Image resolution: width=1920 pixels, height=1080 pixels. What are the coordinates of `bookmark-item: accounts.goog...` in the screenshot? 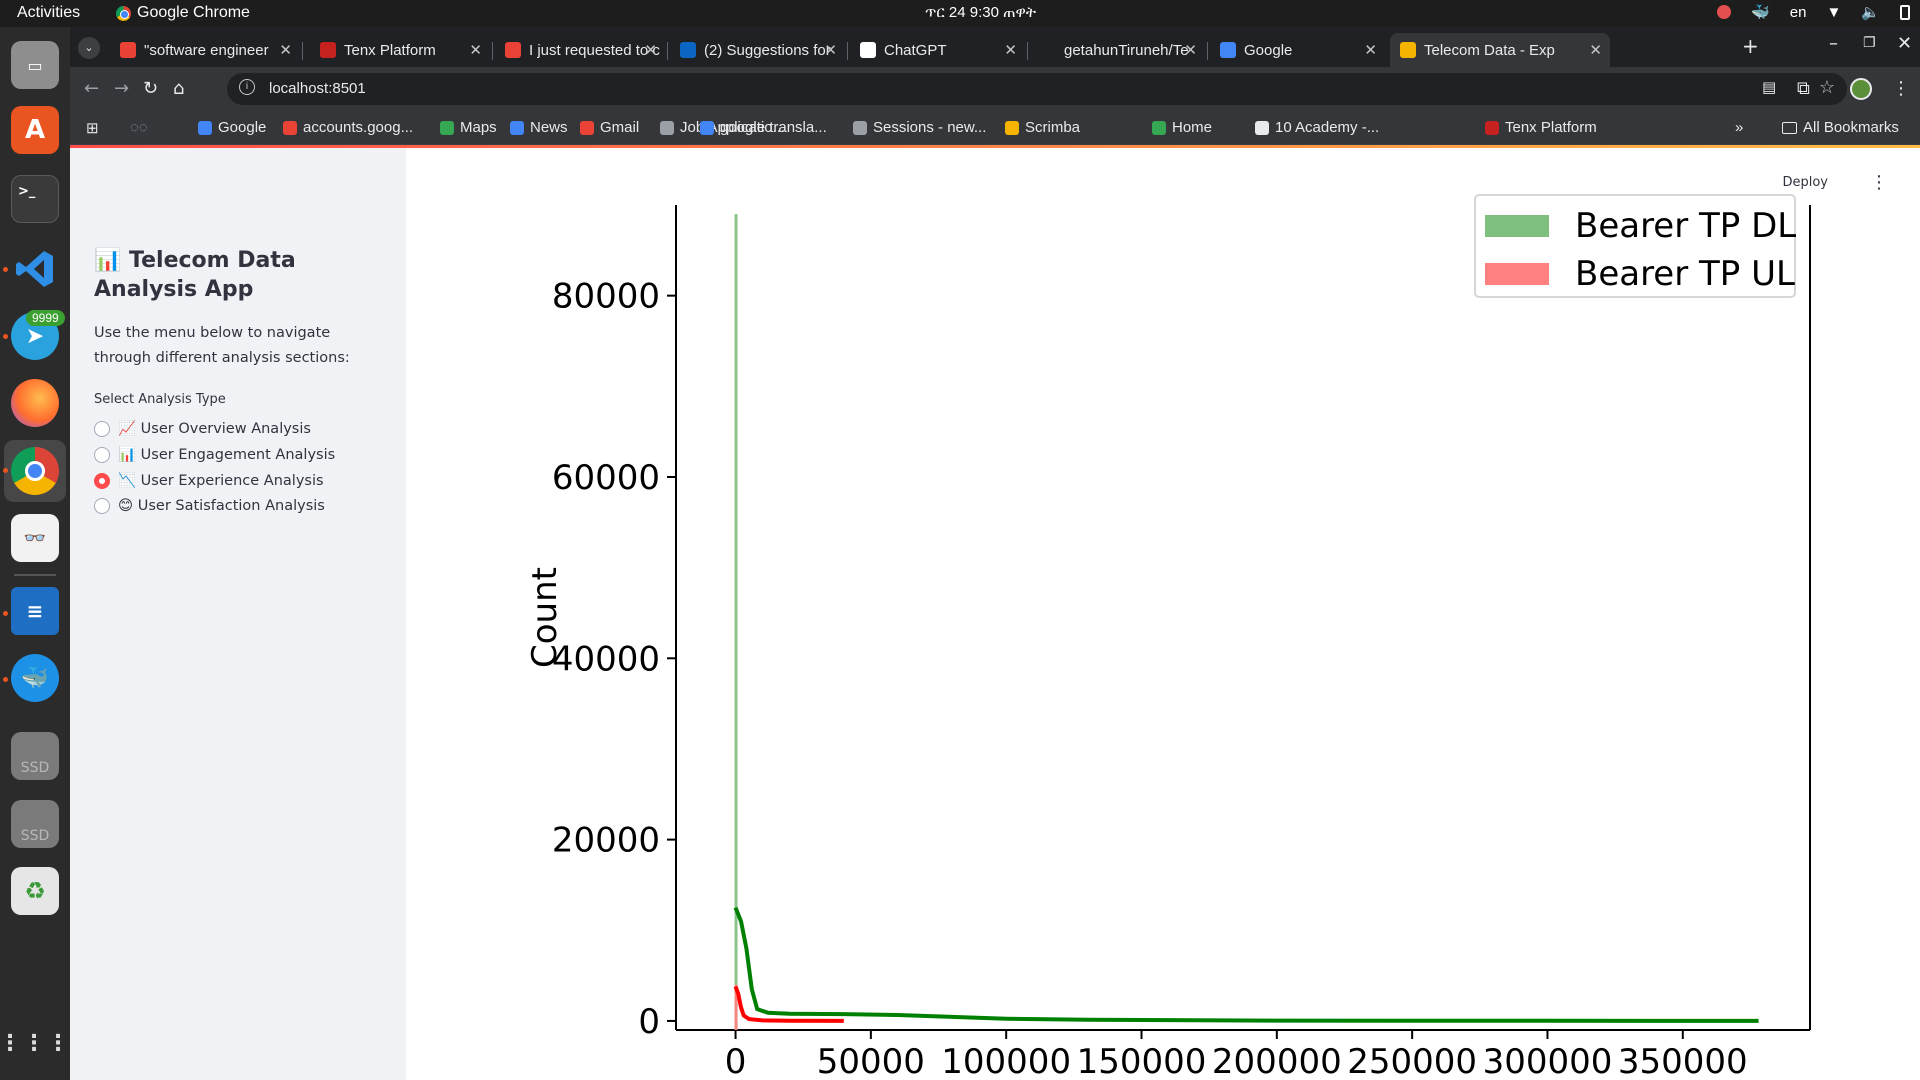 It's located at (348, 127).